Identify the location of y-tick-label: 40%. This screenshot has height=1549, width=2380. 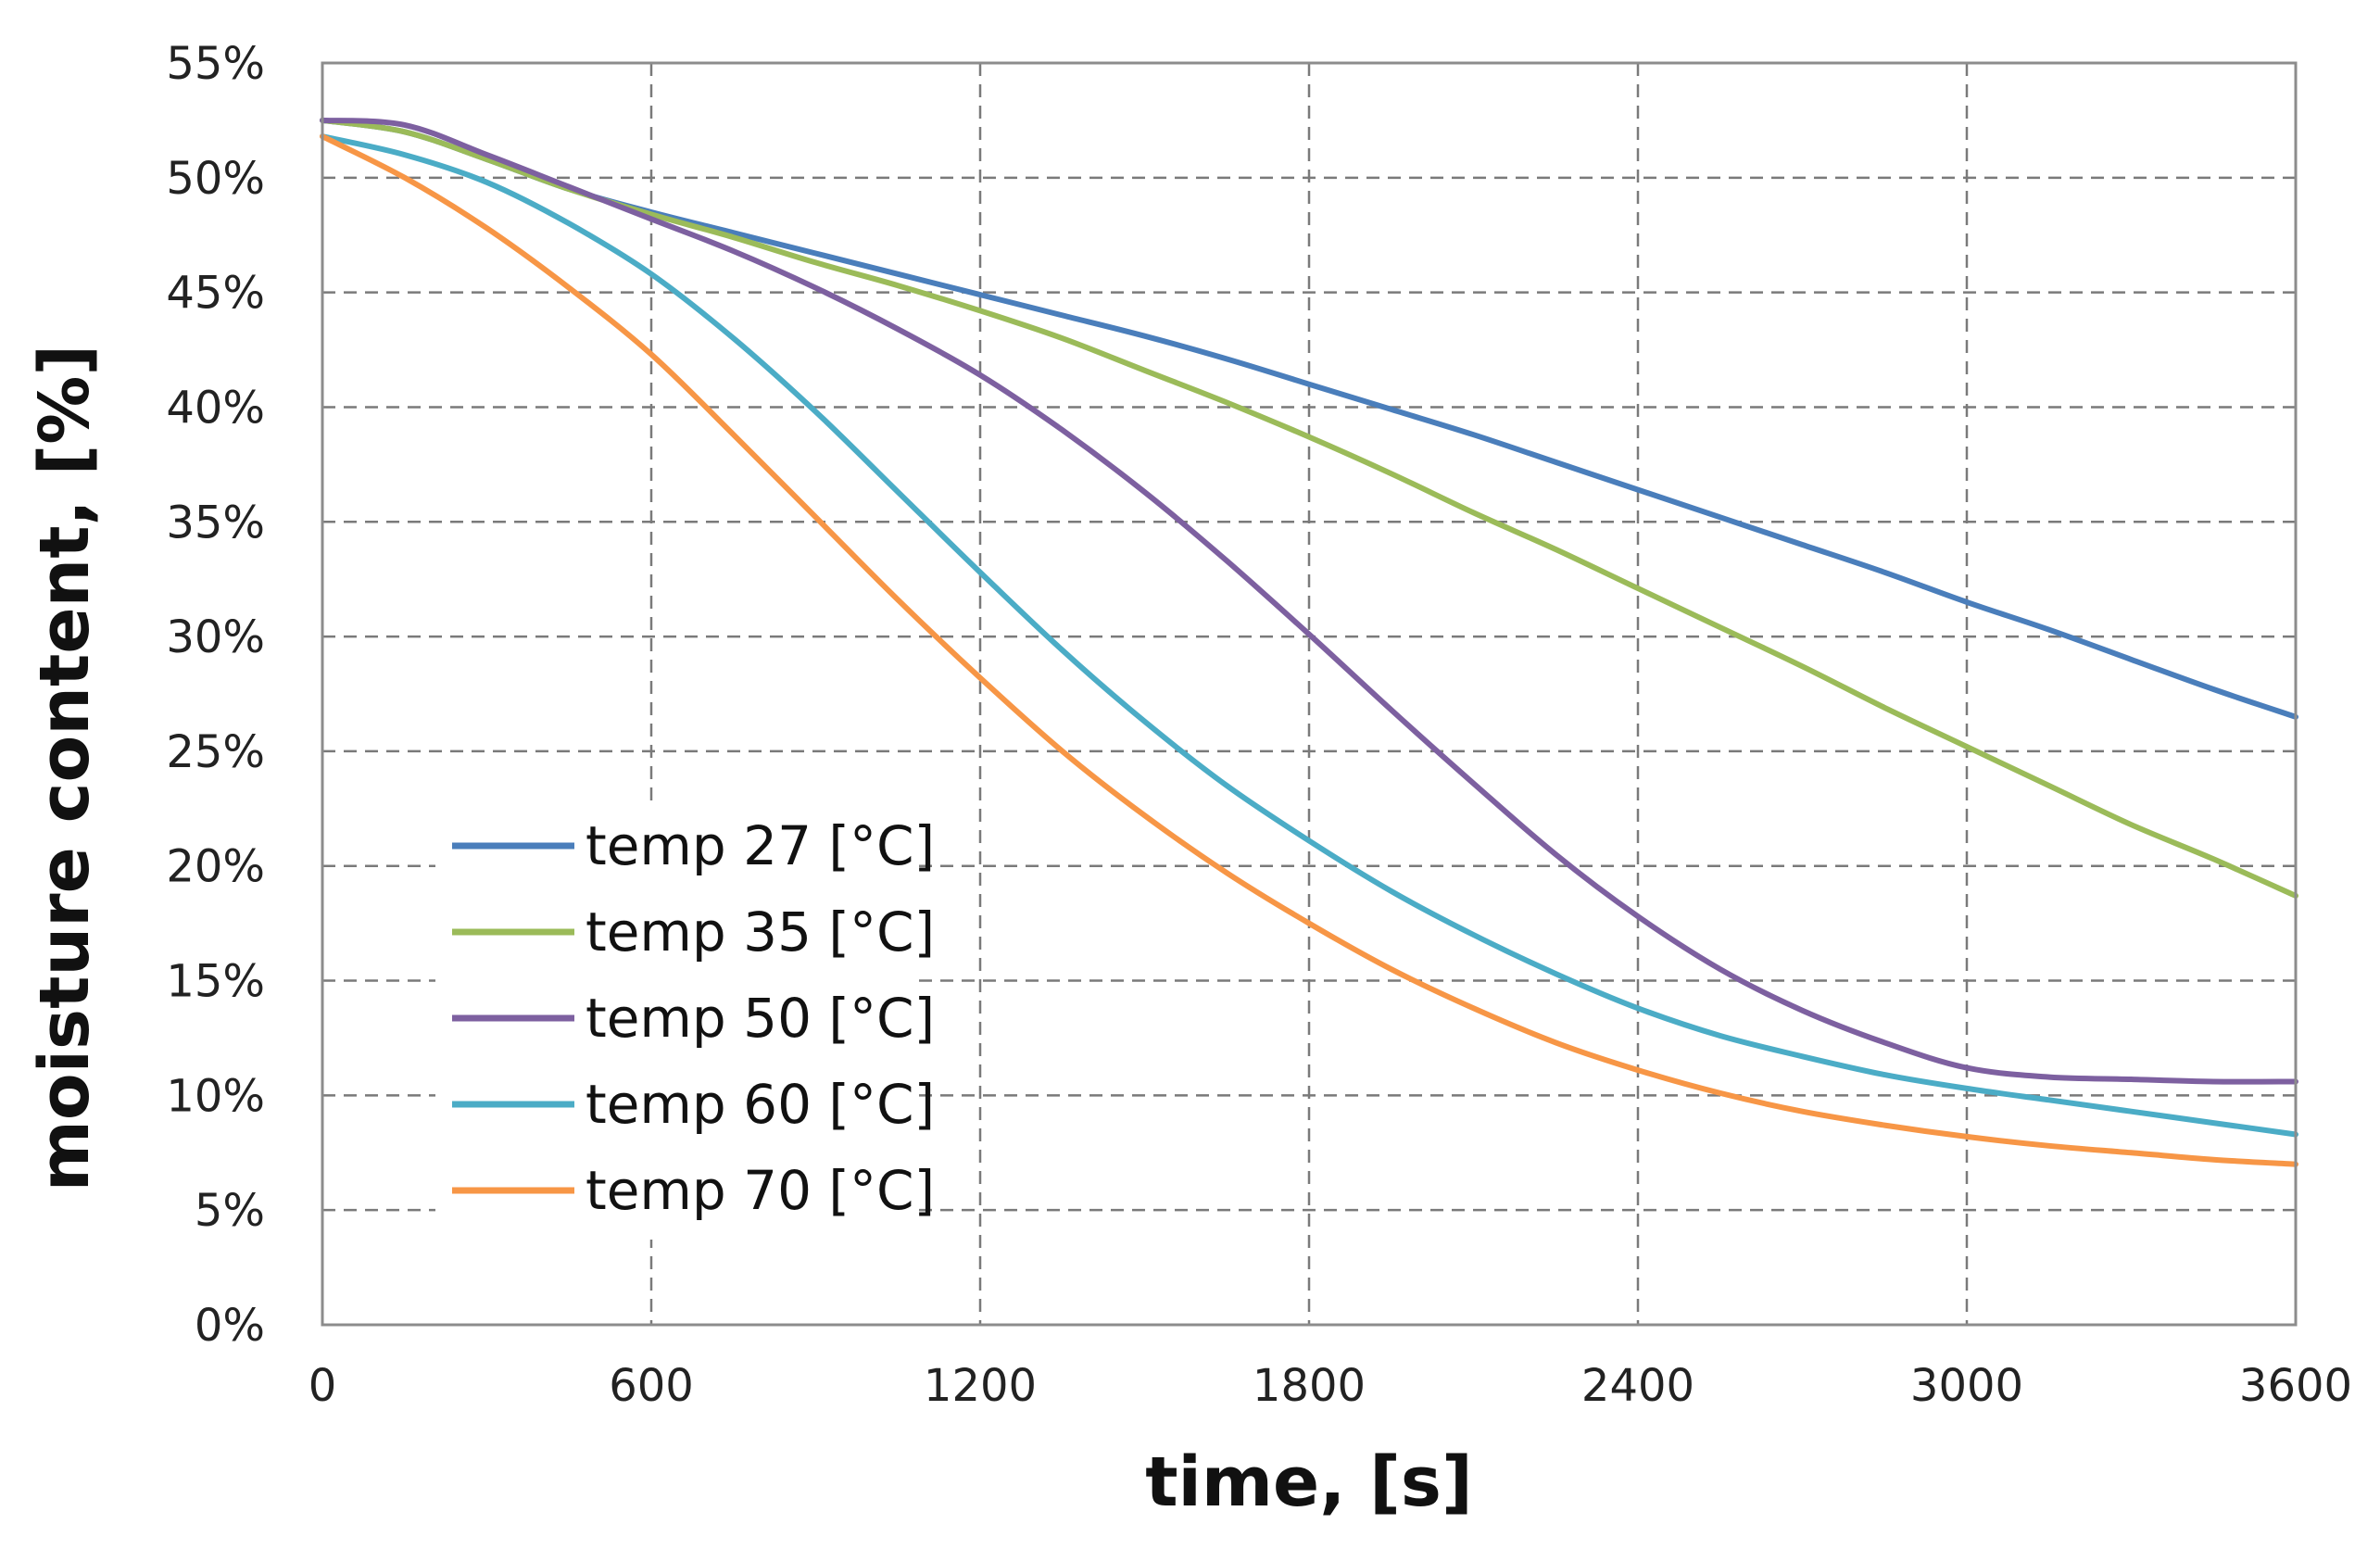
(215, 408).